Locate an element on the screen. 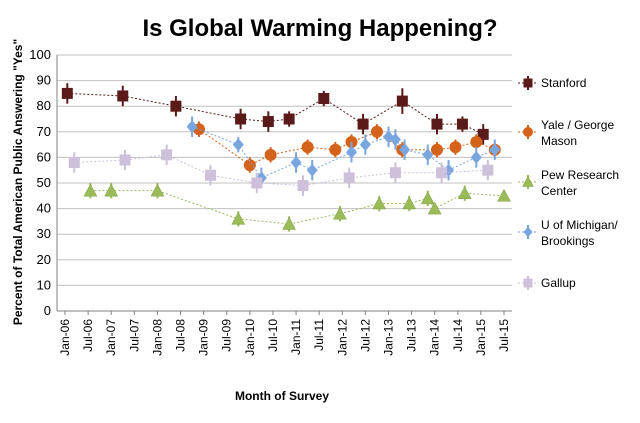 The width and height of the screenshot is (640, 423). legend-label-0: Stanford is located at coordinates (563, 83).